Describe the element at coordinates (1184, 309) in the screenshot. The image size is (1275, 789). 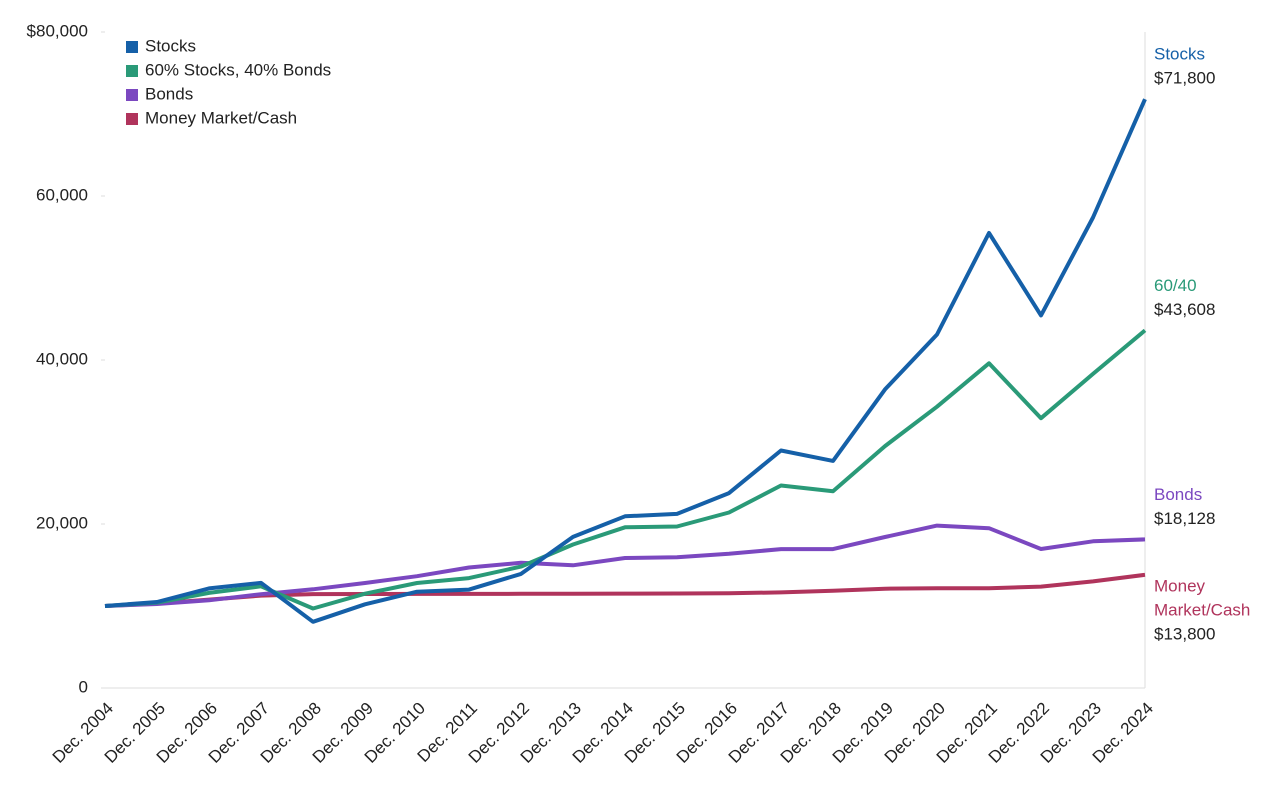
I see `end-value: $43,608` at that location.